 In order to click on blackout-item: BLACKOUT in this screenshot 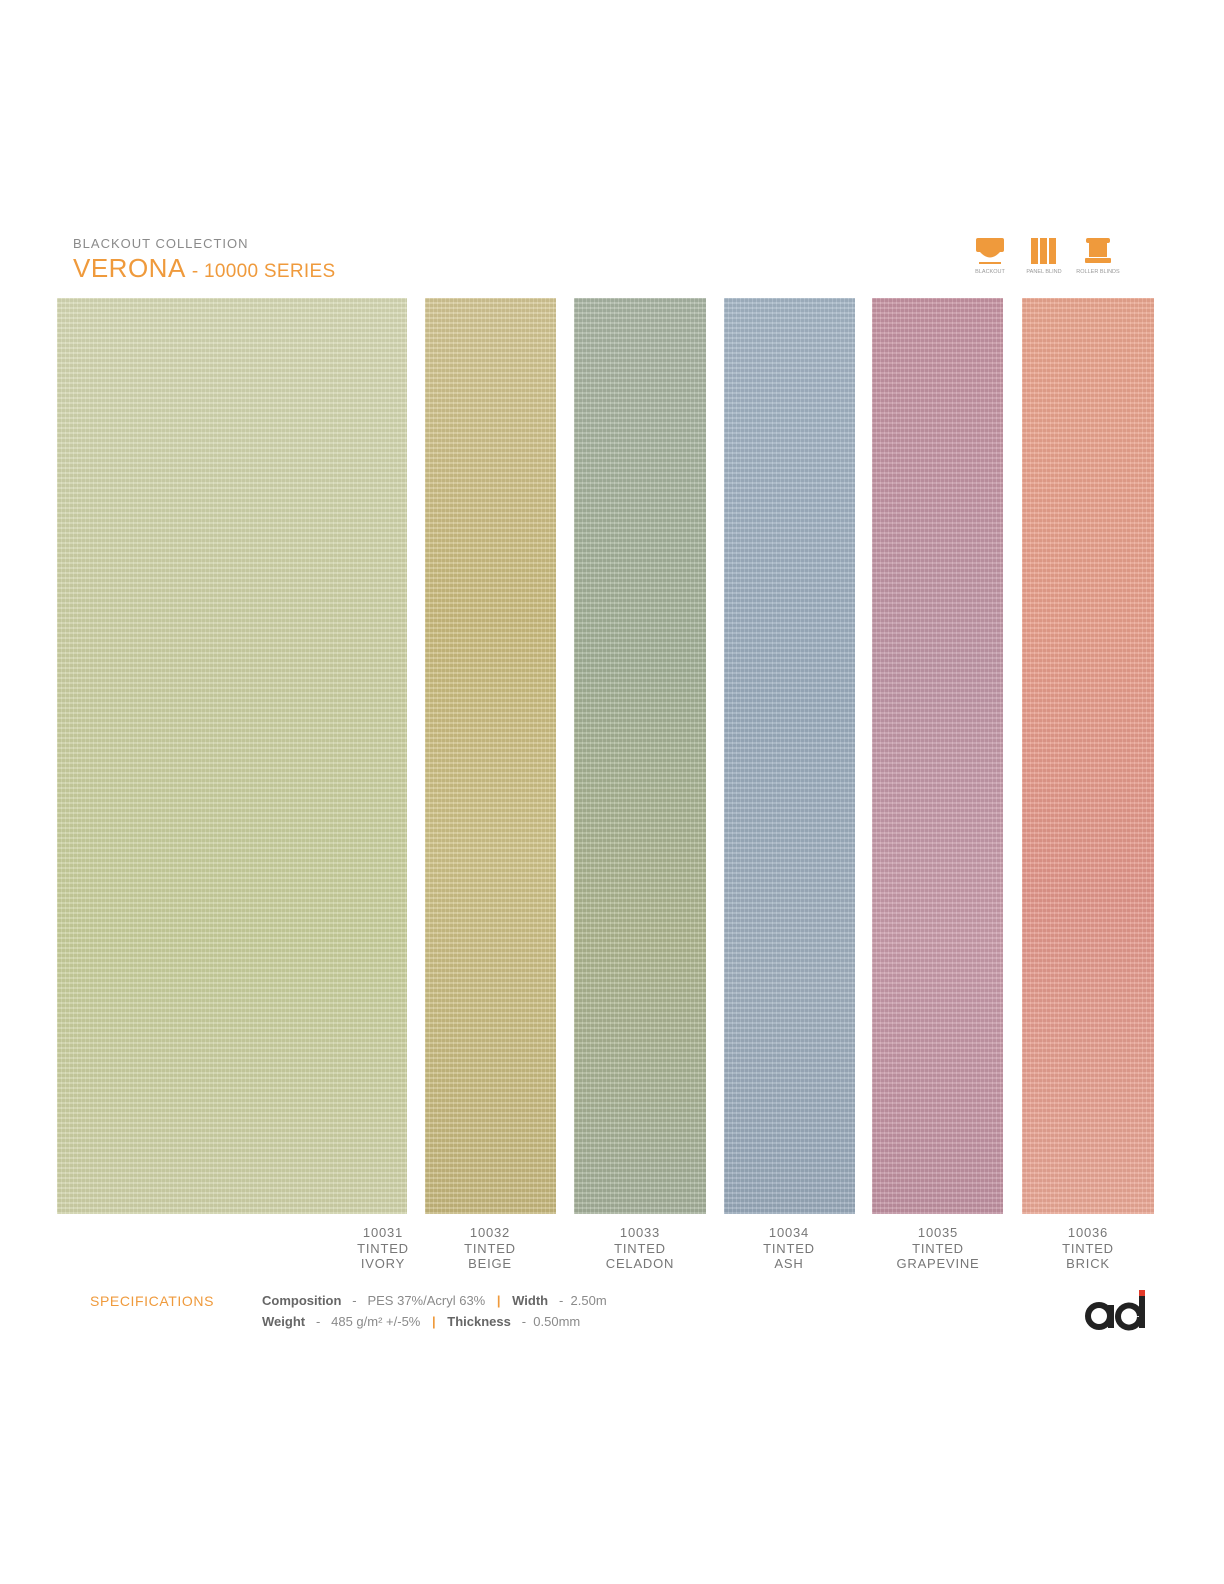, I will do `click(990, 255)`.